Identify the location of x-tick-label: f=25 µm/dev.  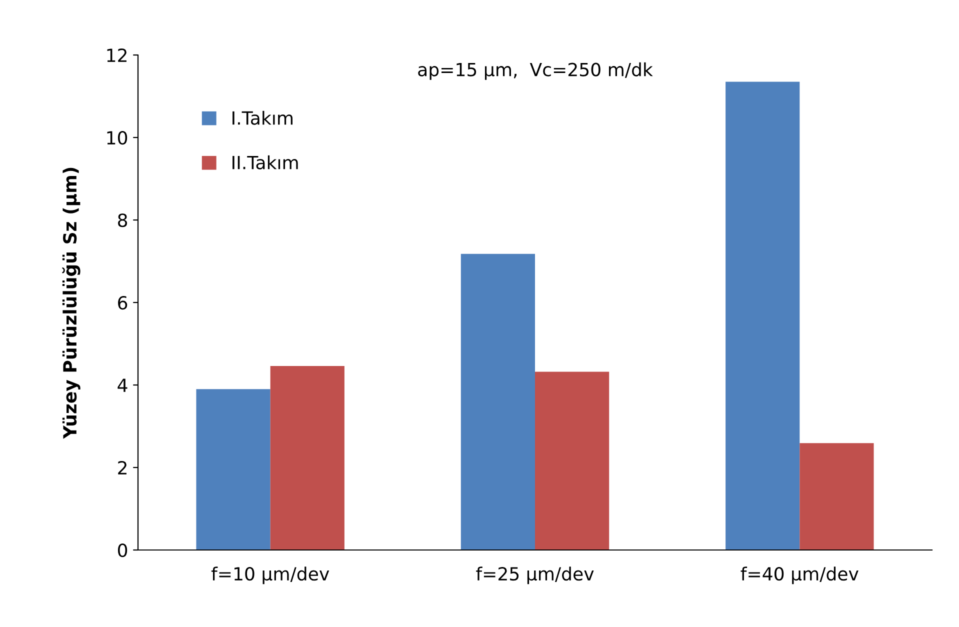
(535, 575).